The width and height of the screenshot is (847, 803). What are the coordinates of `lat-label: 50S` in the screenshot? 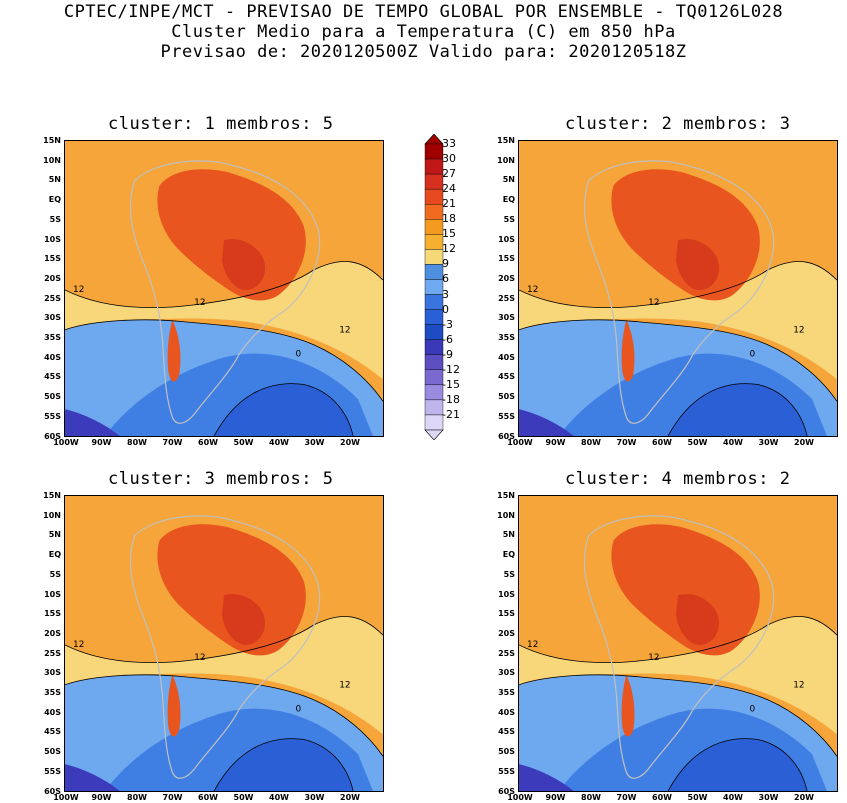 It's located at (52, 397).